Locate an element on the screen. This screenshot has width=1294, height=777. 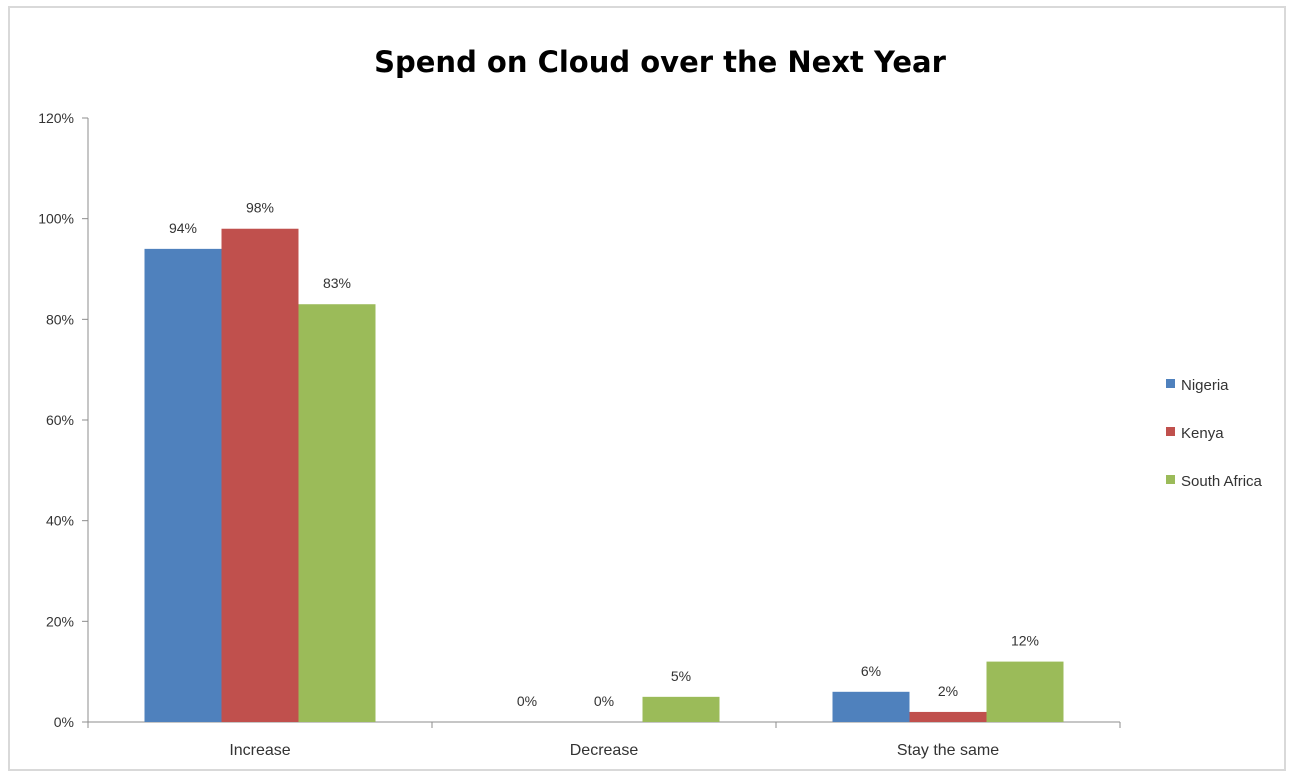
x-category-label: Decrease is located at coordinates (604, 750).